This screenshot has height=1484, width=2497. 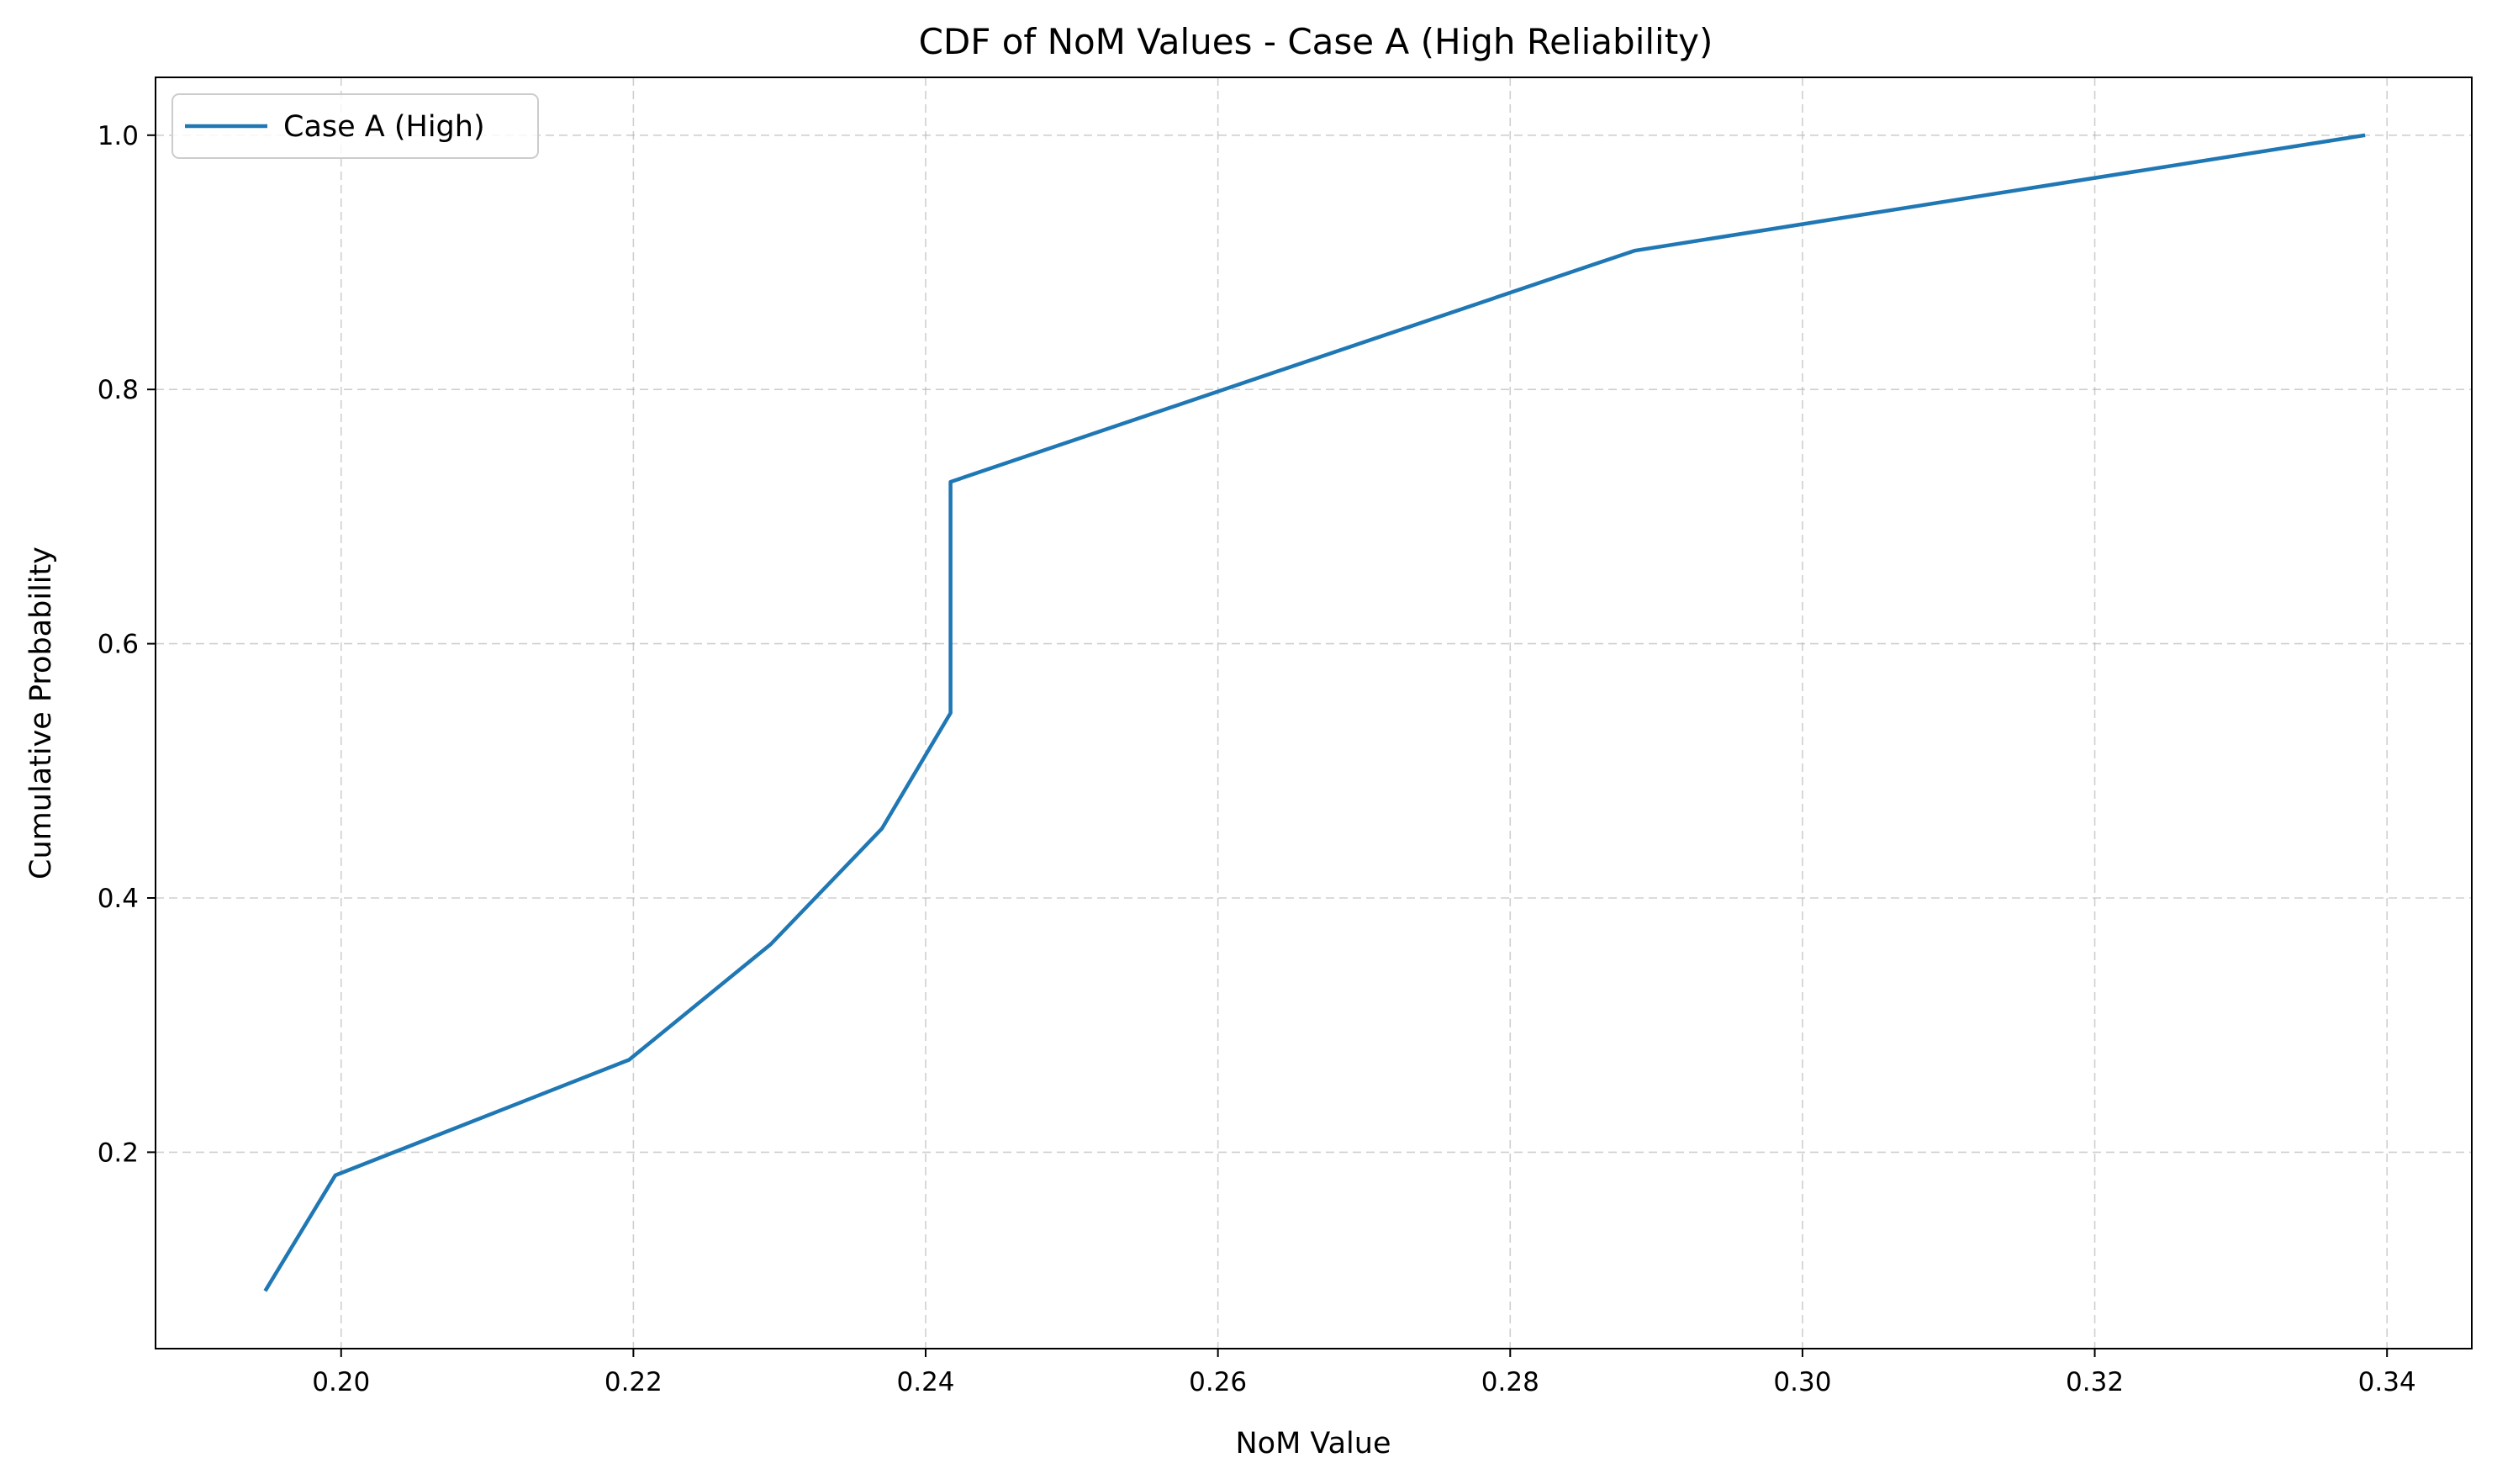 I want to click on legend-label: Case A (High), so click(x=384, y=127).